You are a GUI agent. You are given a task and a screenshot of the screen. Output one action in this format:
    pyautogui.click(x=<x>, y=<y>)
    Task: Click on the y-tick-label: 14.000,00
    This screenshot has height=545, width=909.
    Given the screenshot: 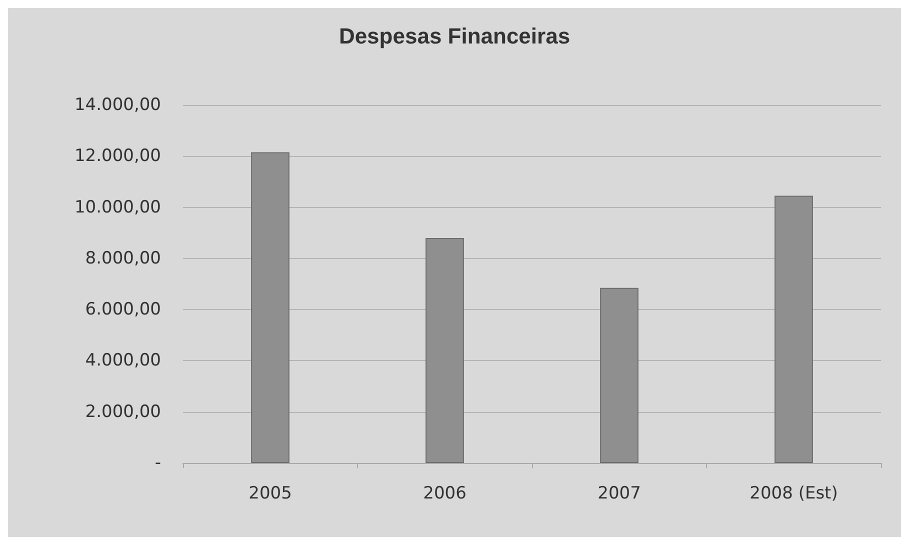 What is the action you would take?
    pyautogui.click(x=117, y=105)
    